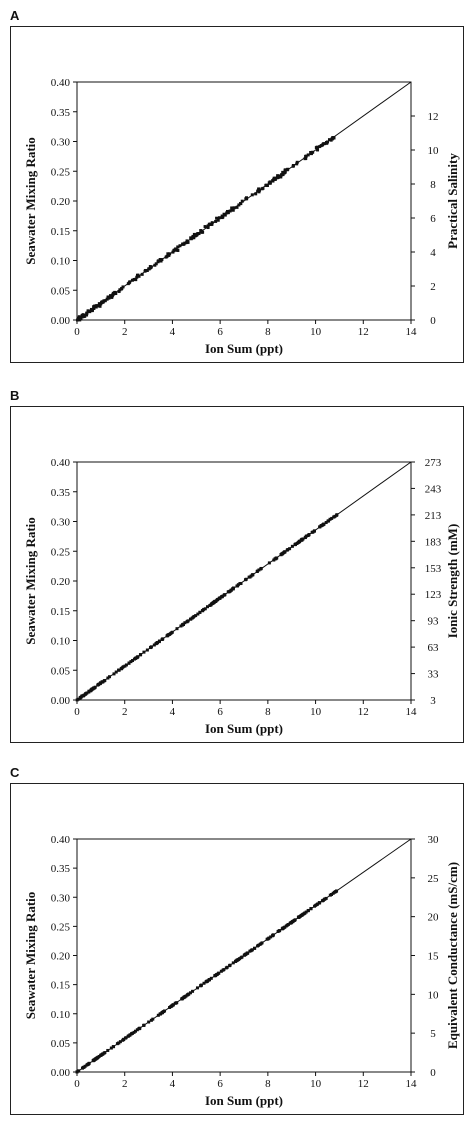 This screenshot has width=474, height=1121. I want to click on y2-tick-label: 63, so click(434, 648).